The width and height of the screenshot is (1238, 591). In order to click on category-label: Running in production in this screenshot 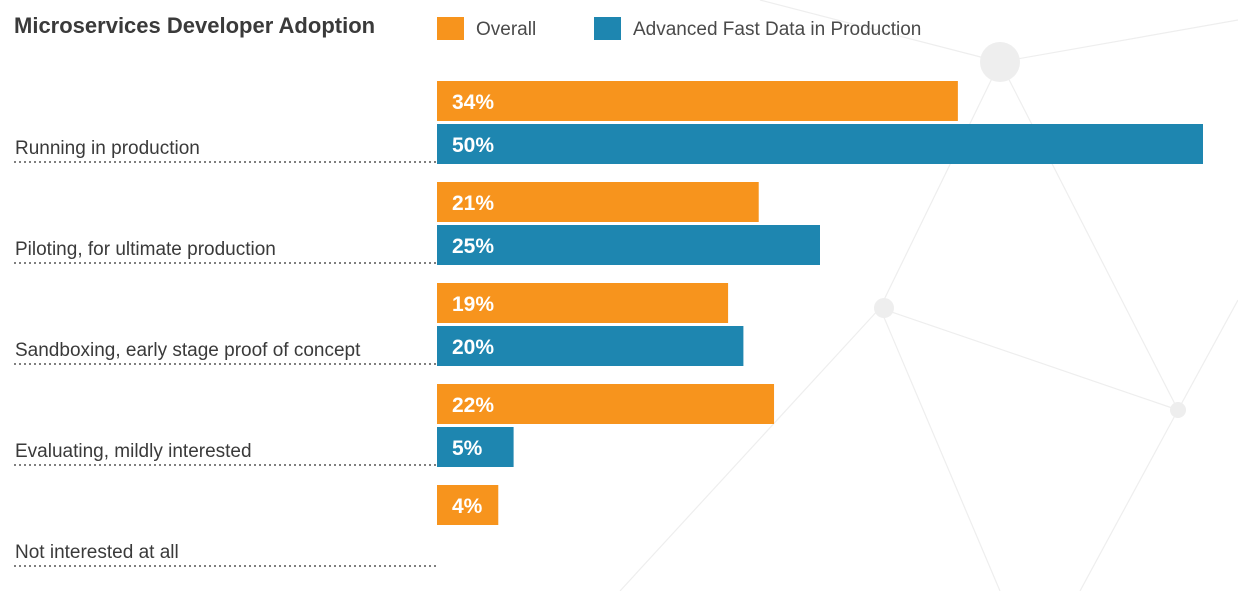, I will do `click(107, 148)`.